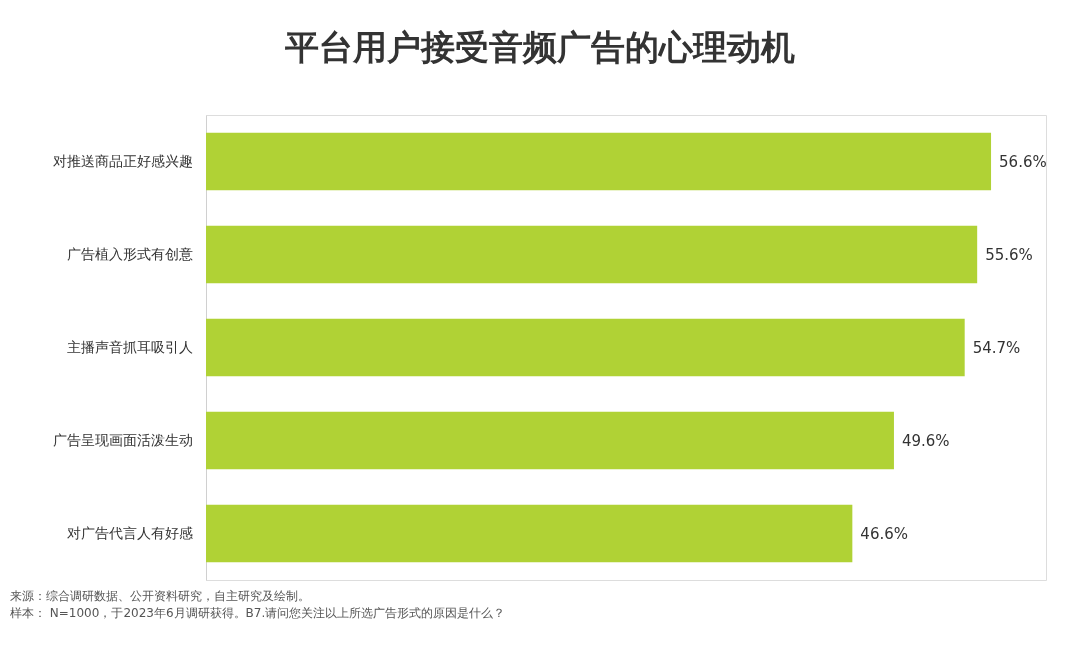 The image size is (1080, 654). What do you see at coordinates (925, 440) in the screenshot?
I see `data-label: 49.6%` at bounding box center [925, 440].